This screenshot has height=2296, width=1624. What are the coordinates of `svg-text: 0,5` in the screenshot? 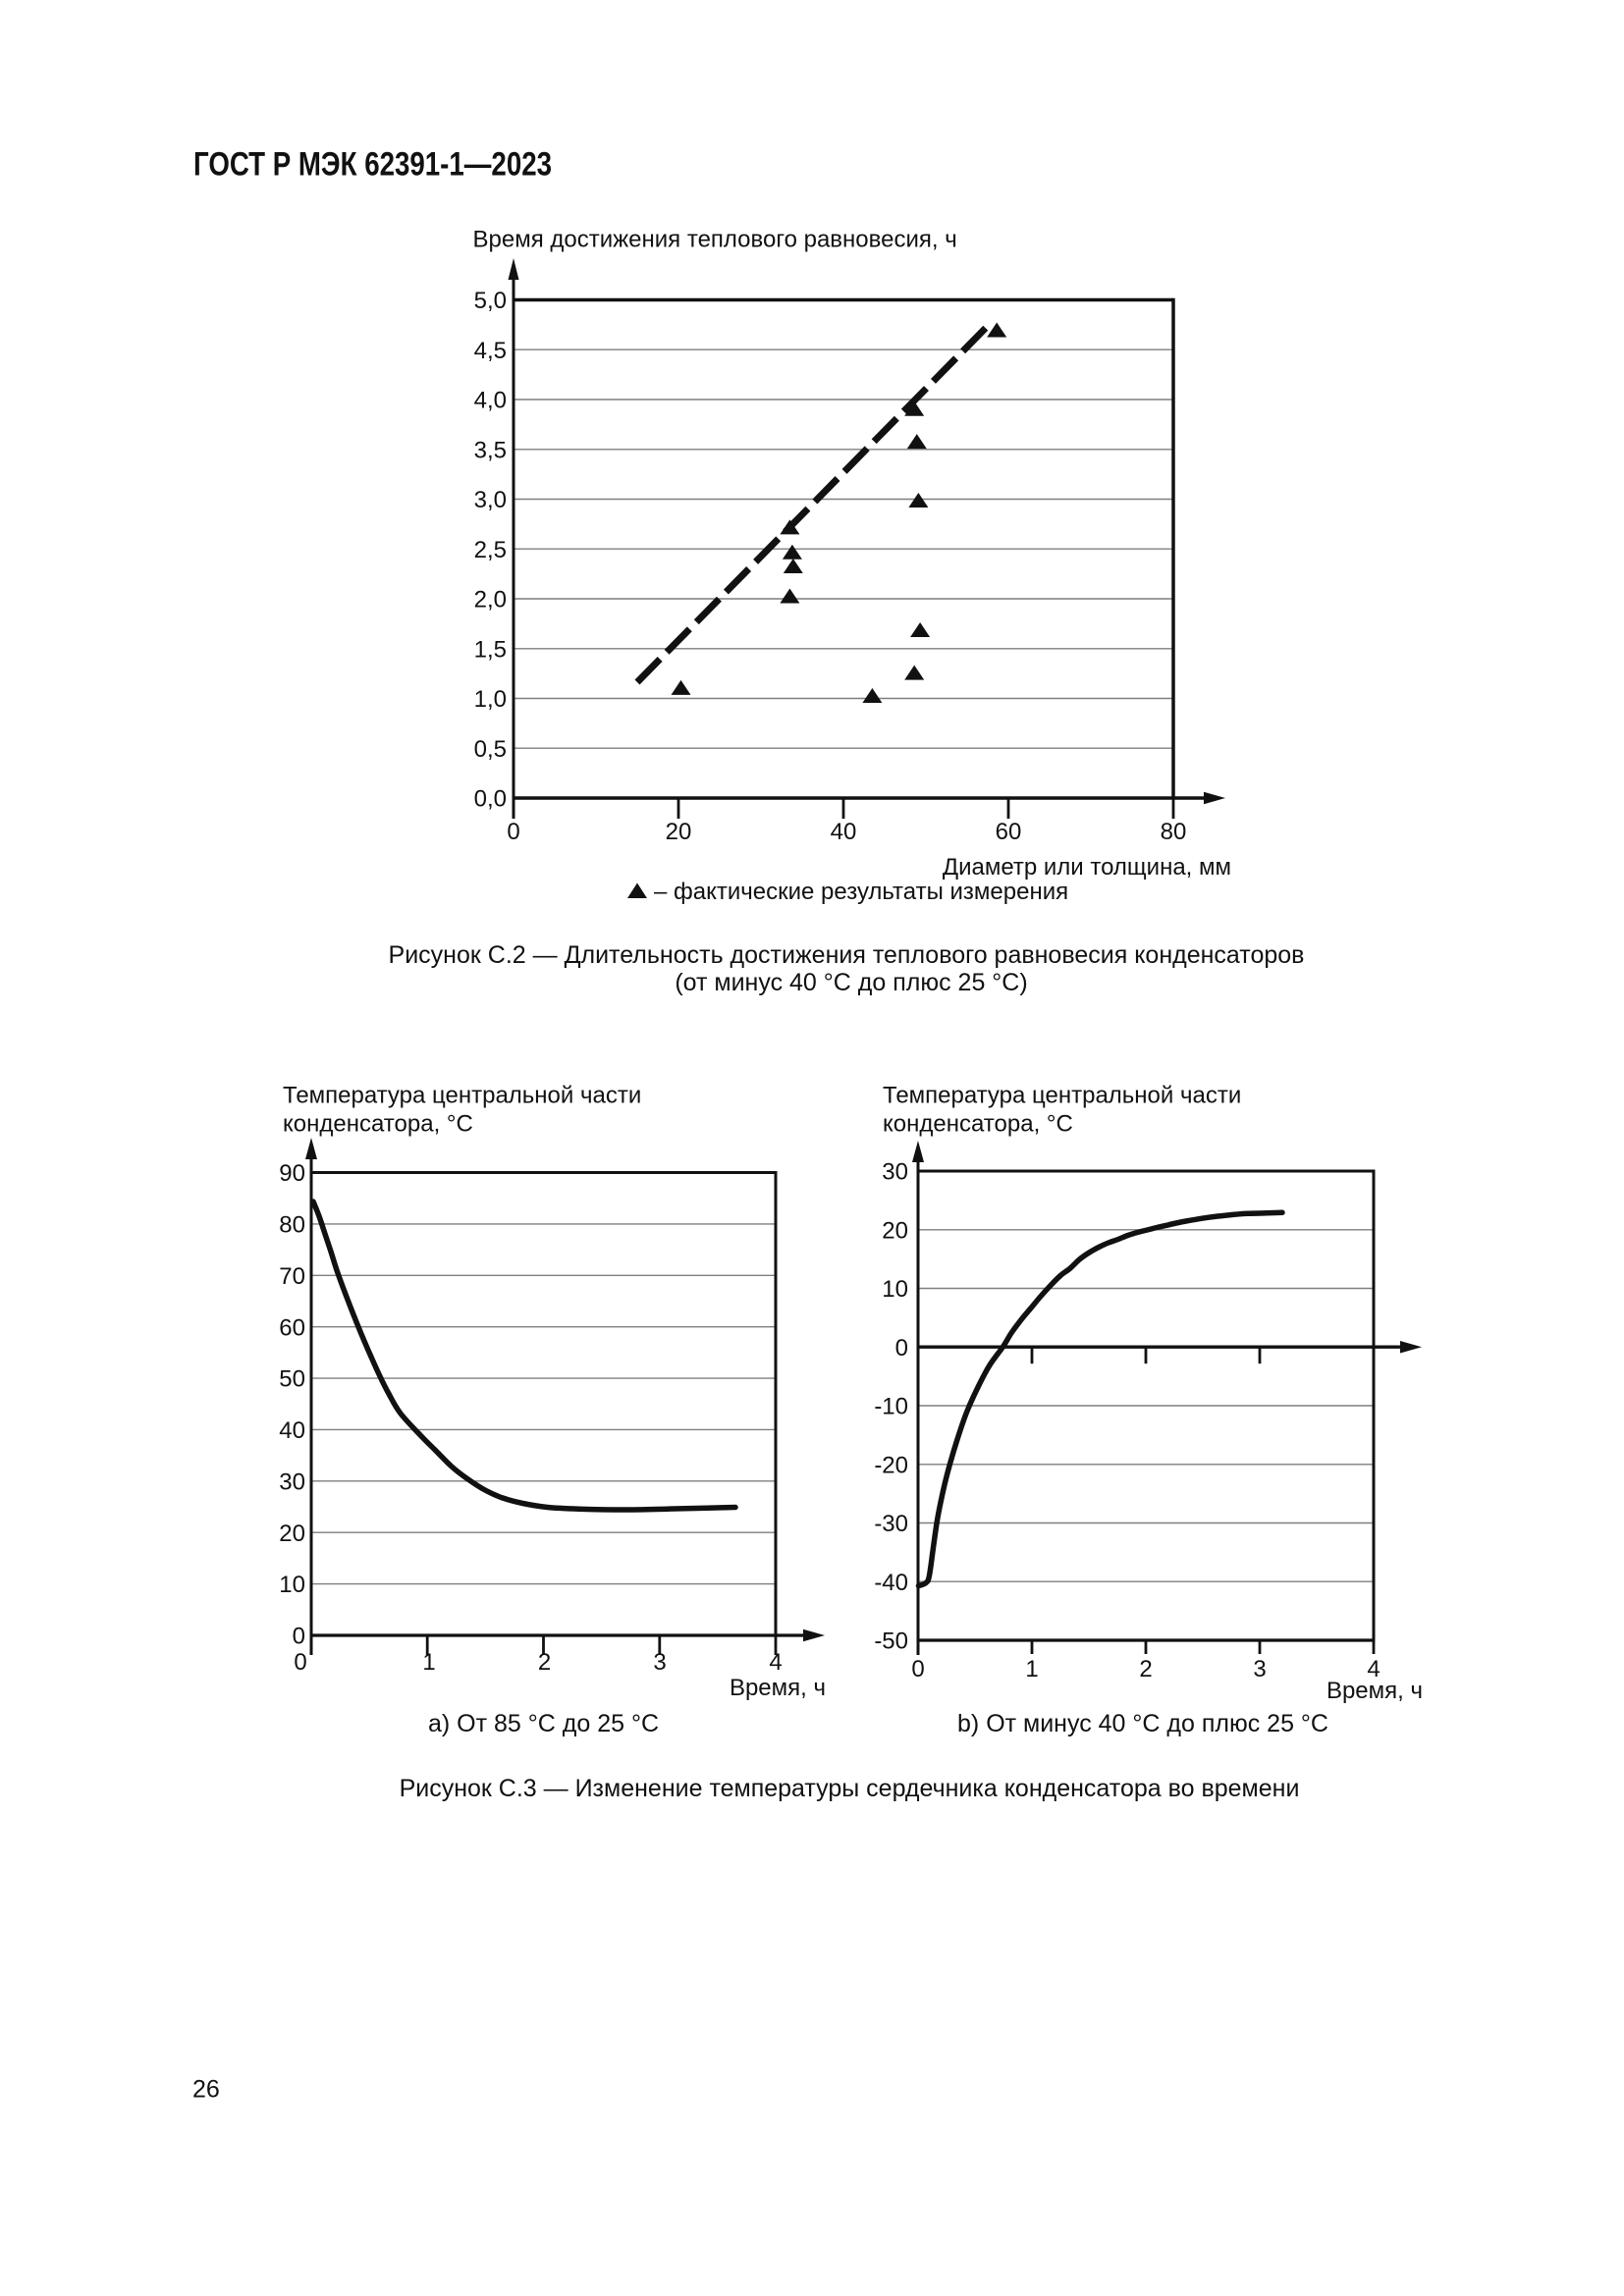 It's located at (490, 749).